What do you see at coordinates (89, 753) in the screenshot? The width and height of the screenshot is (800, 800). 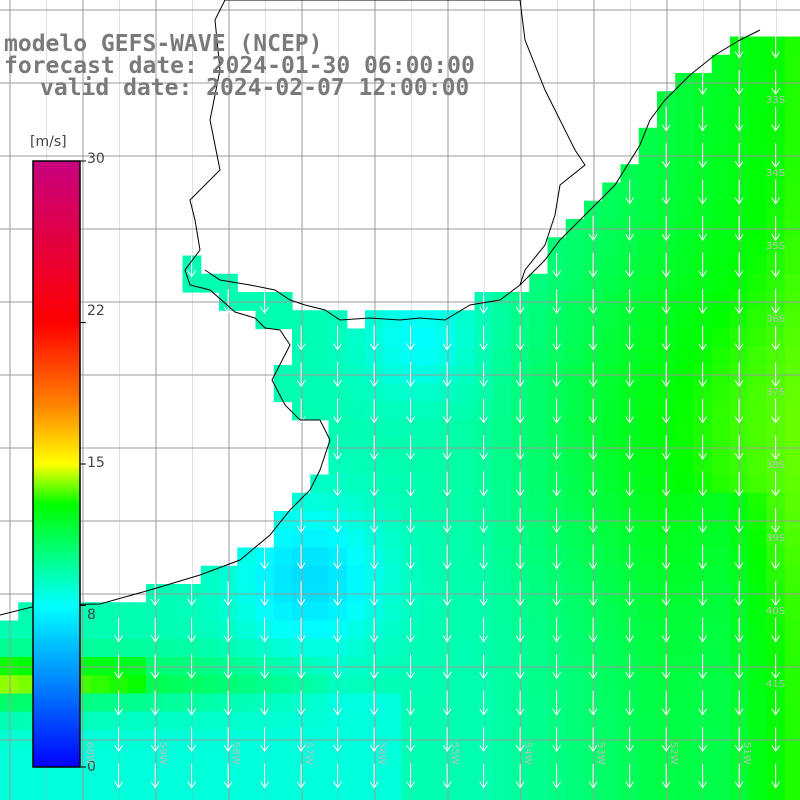 I see `longitude-label: 60W` at bounding box center [89, 753].